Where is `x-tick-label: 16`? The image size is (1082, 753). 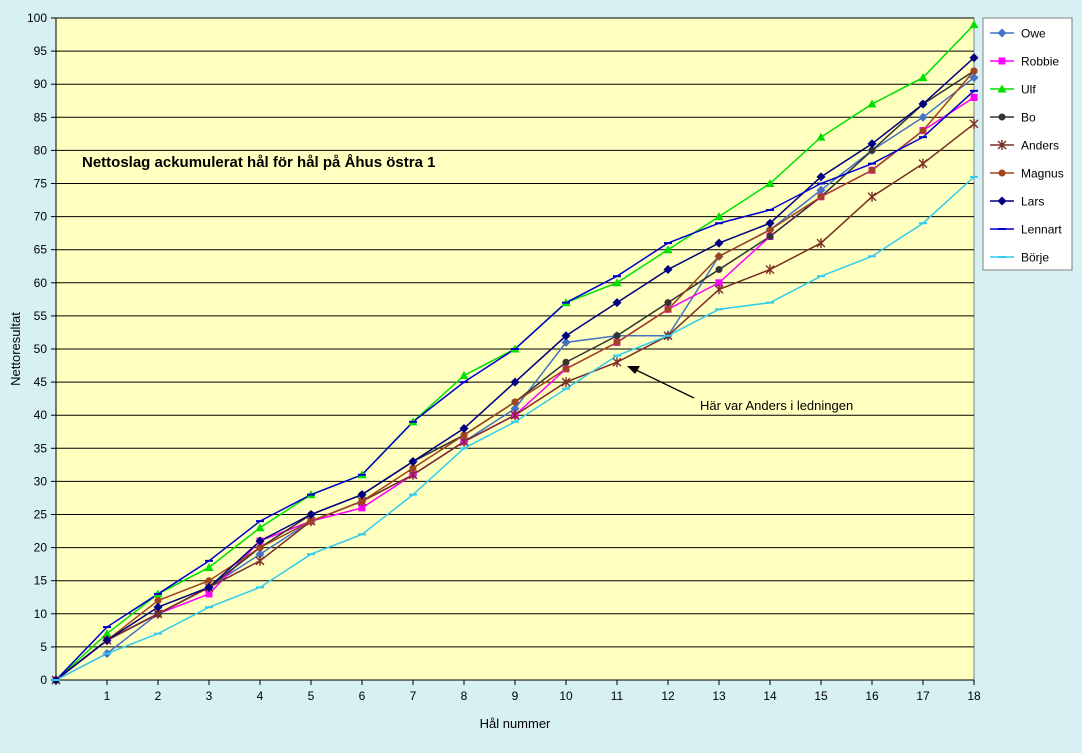
x-tick-label: 16 is located at coordinates (872, 696).